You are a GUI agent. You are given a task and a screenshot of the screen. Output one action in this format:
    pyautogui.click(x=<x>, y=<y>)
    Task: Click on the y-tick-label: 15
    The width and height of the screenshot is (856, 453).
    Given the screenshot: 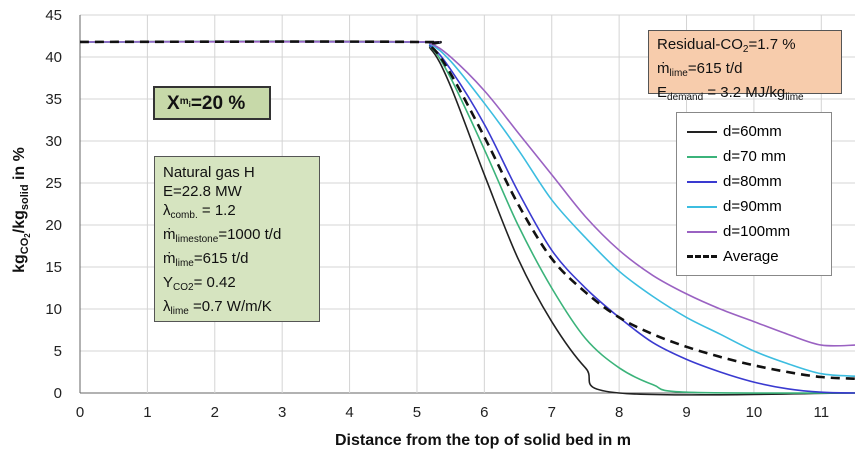 What is the action you would take?
    pyautogui.click(x=53, y=267)
    